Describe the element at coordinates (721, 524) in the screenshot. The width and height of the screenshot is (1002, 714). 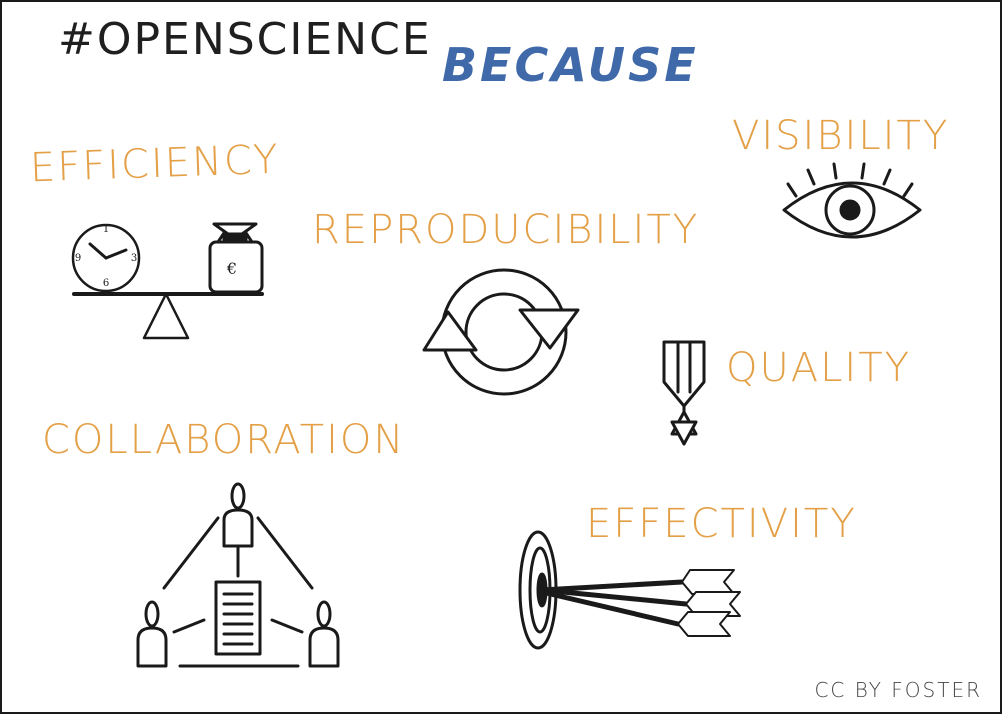
I see `label-effectivity: EFFECTIVITY` at that location.